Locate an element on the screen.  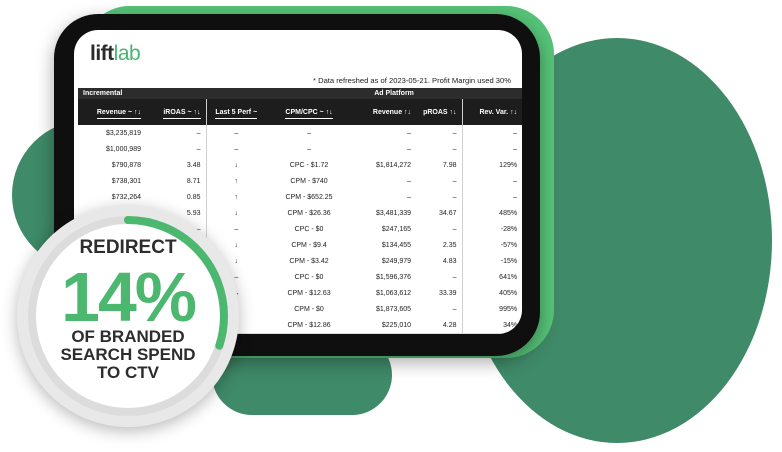
table-row: $732,264 0.85 ↑ CPM - $652.25– – – is located at coordinates (300, 197).